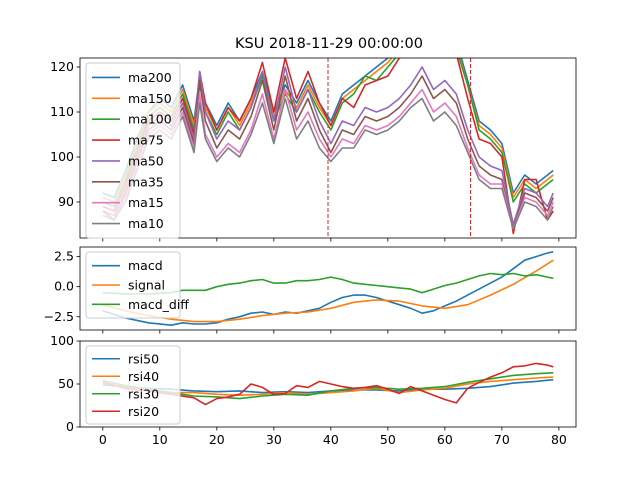 This screenshot has width=640, height=480. What do you see at coordinates (328, 283) in the screenshot?
I see `series-line-macd_diff` at bounding box center [328, 283].